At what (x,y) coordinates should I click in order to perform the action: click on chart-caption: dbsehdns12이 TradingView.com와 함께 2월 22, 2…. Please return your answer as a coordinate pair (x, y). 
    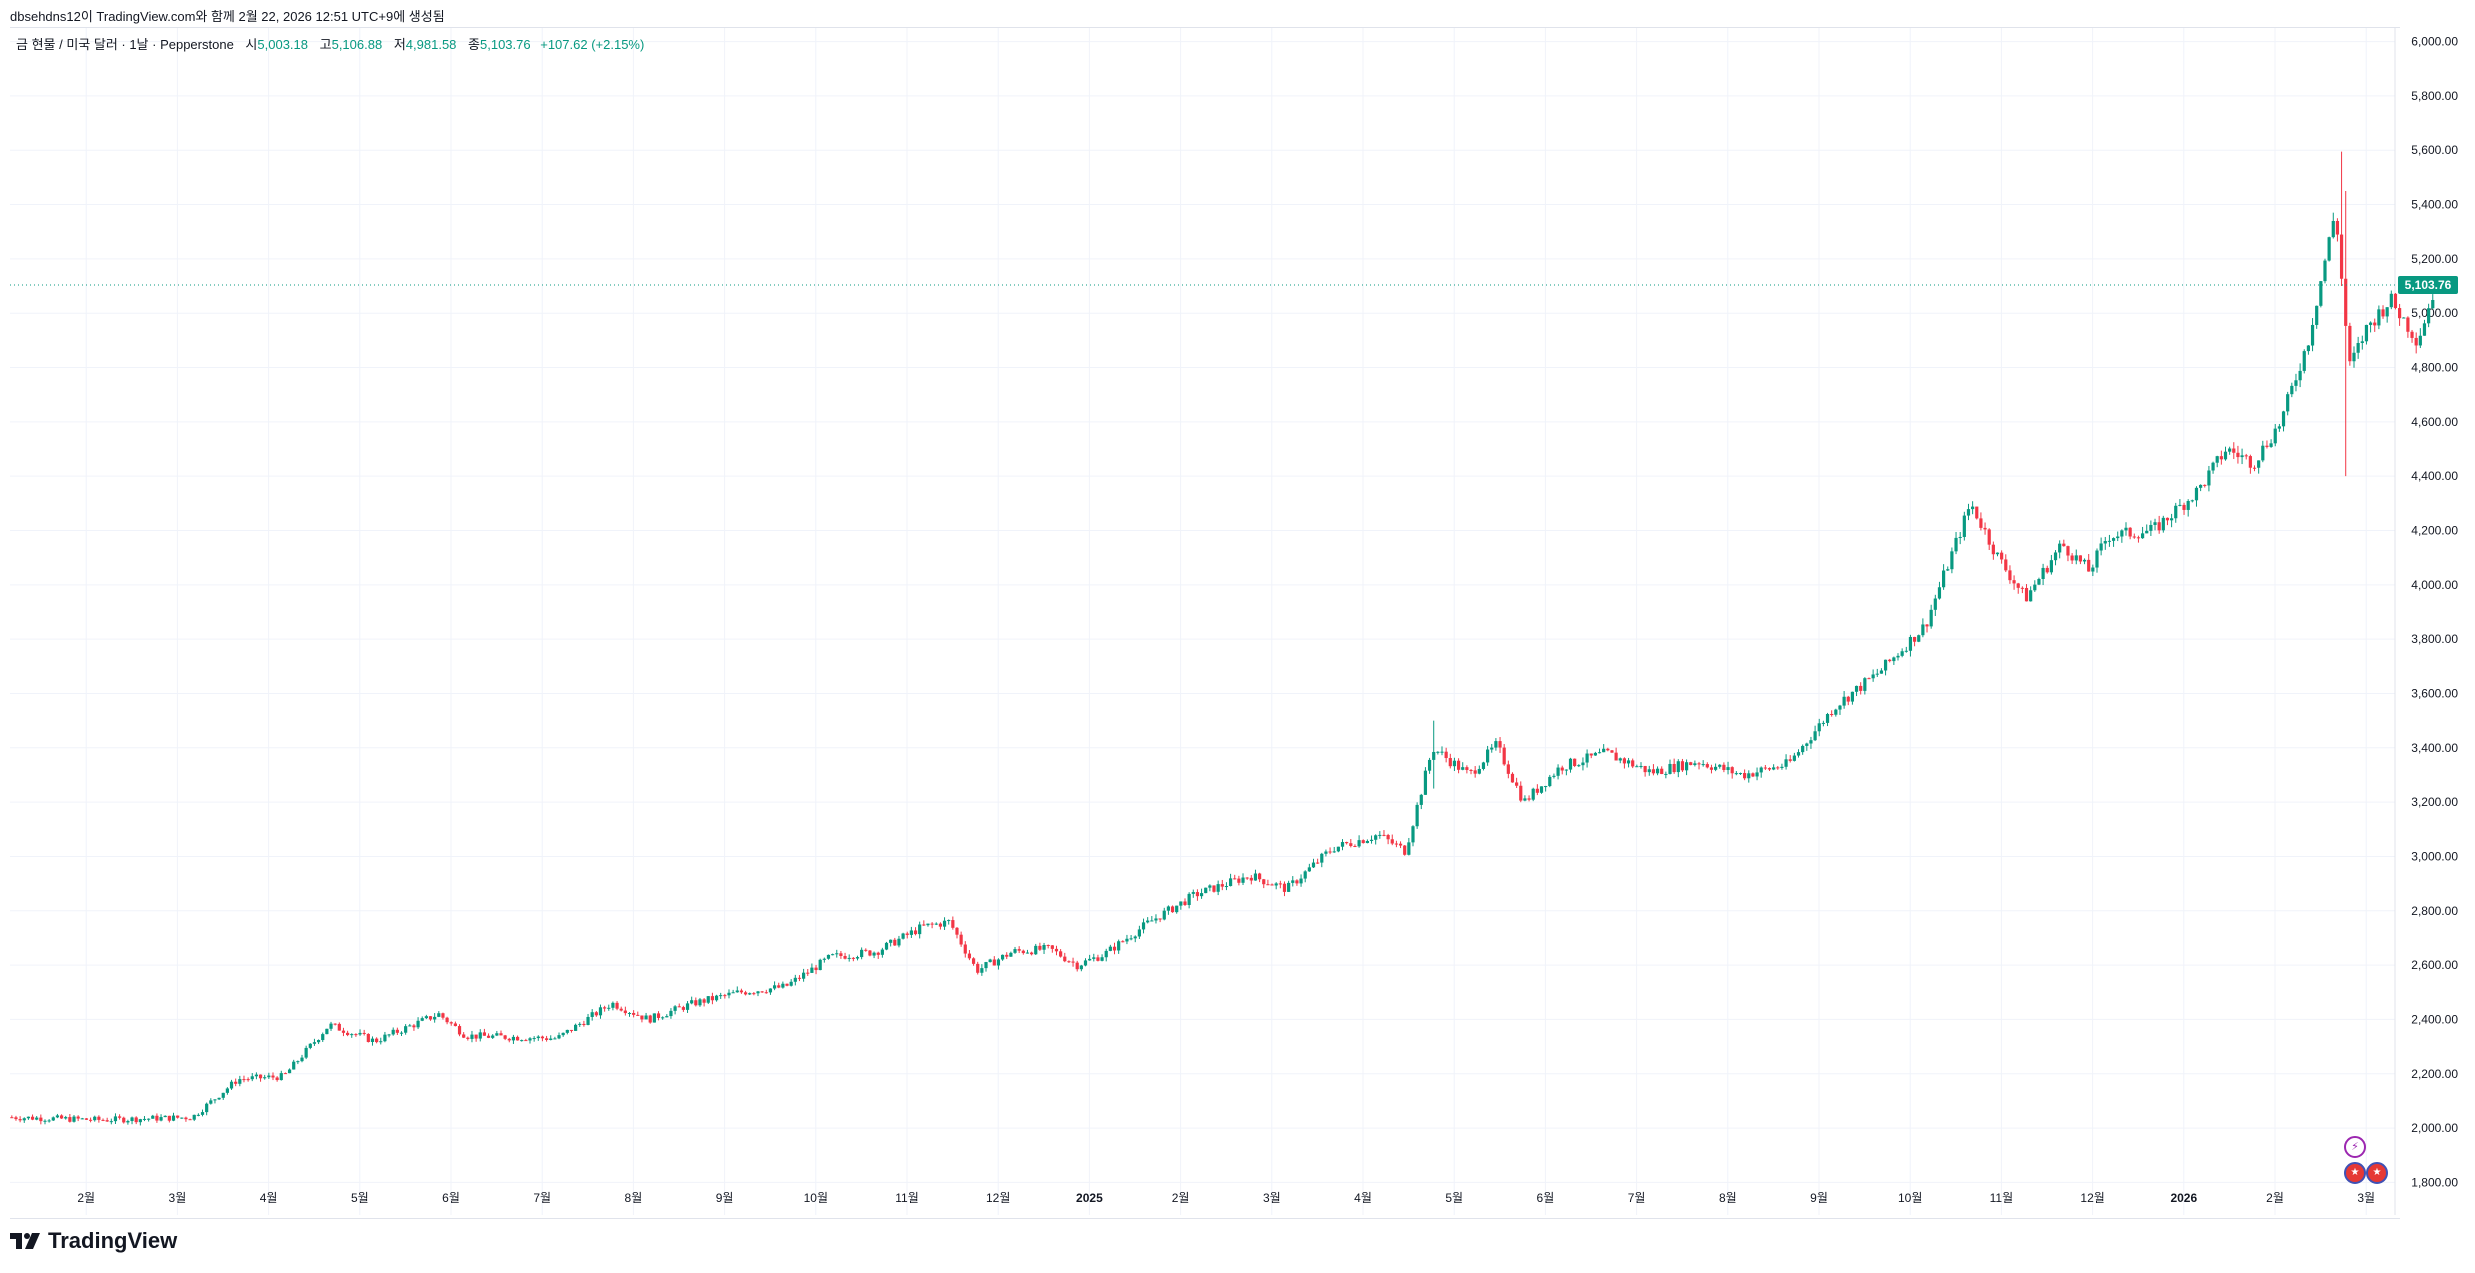
    Looking at the image, I should click on (227, 16).